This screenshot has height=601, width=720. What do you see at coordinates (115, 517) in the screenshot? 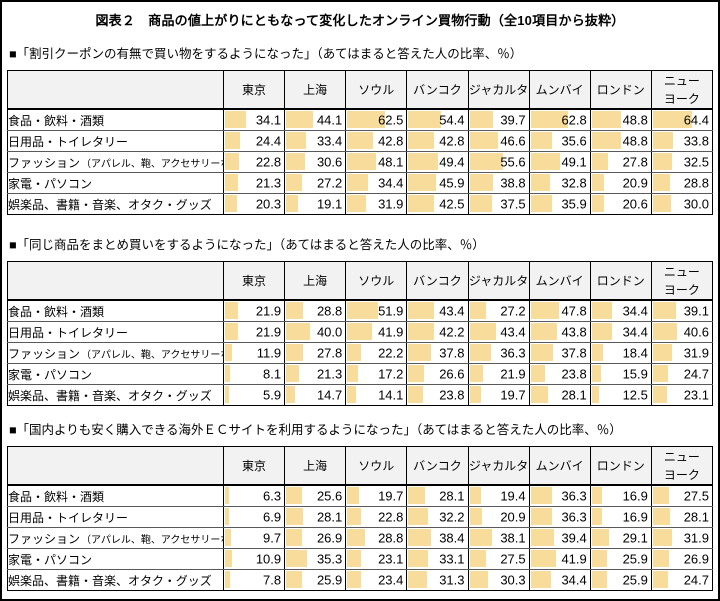
I see `row-label: 日用品・トイレタリー` at bounding box center [115, 517].